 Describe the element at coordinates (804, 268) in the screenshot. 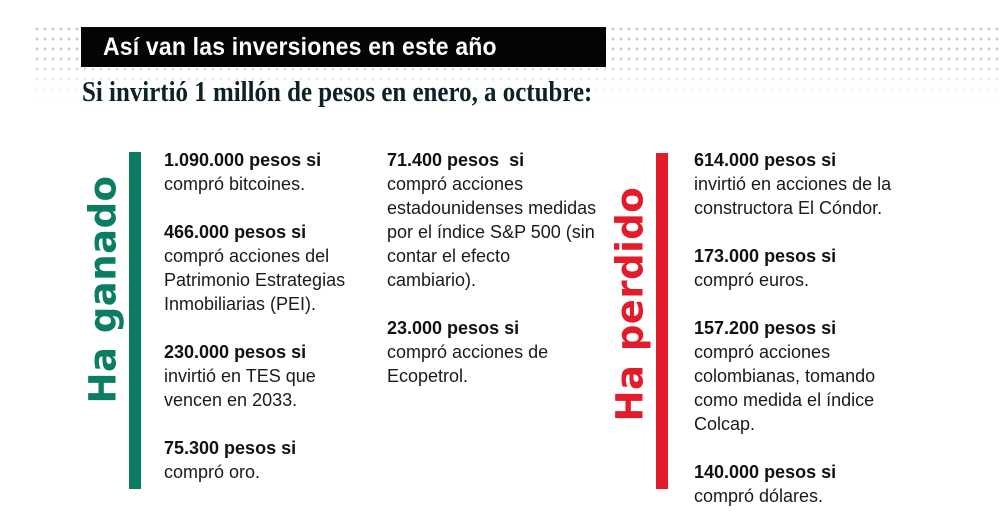

I see `loss-entry-euros: 173.000 pesos si compró euros.` at that location.